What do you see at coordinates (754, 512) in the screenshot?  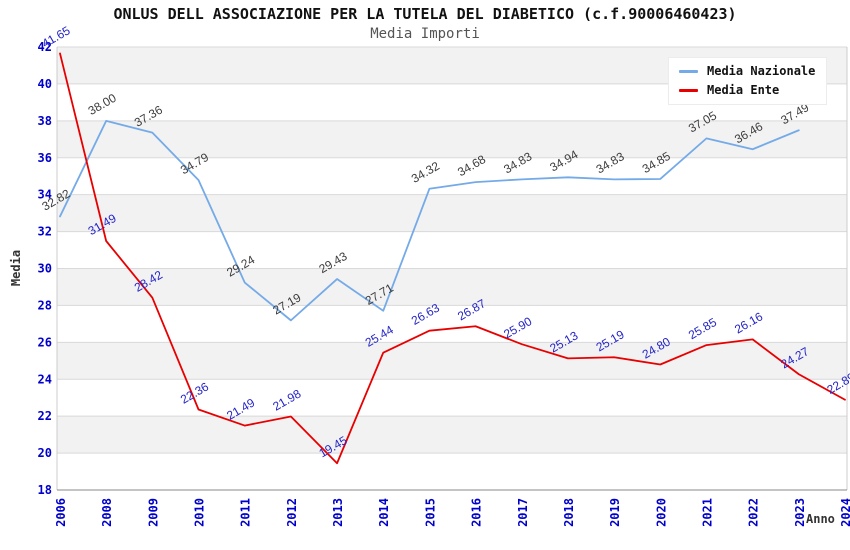 I see `x-tick-label: 2022` at bounding box center [754, 512].